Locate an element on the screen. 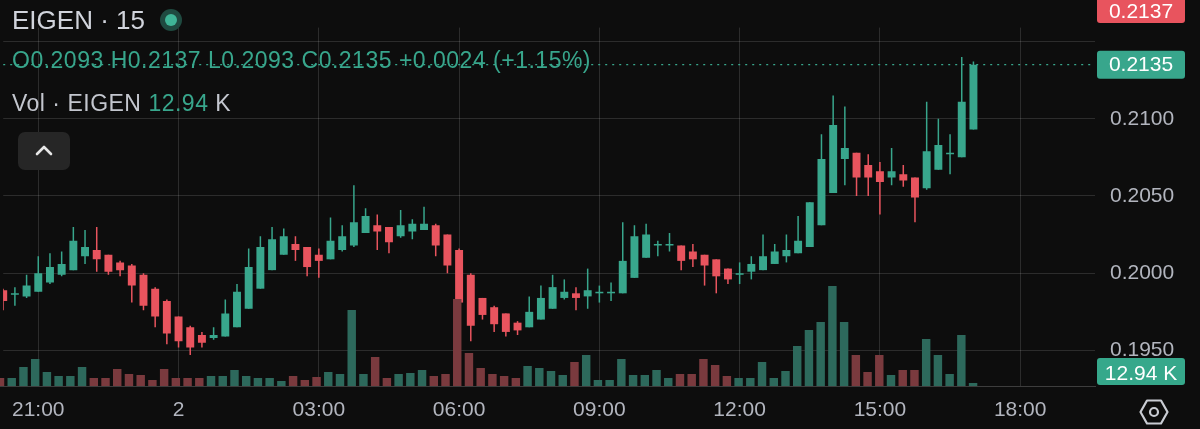 The height and width of the screenshot is (429, 1200). y-tick-label: 0.2000 is located at coordinates (1142, 272).